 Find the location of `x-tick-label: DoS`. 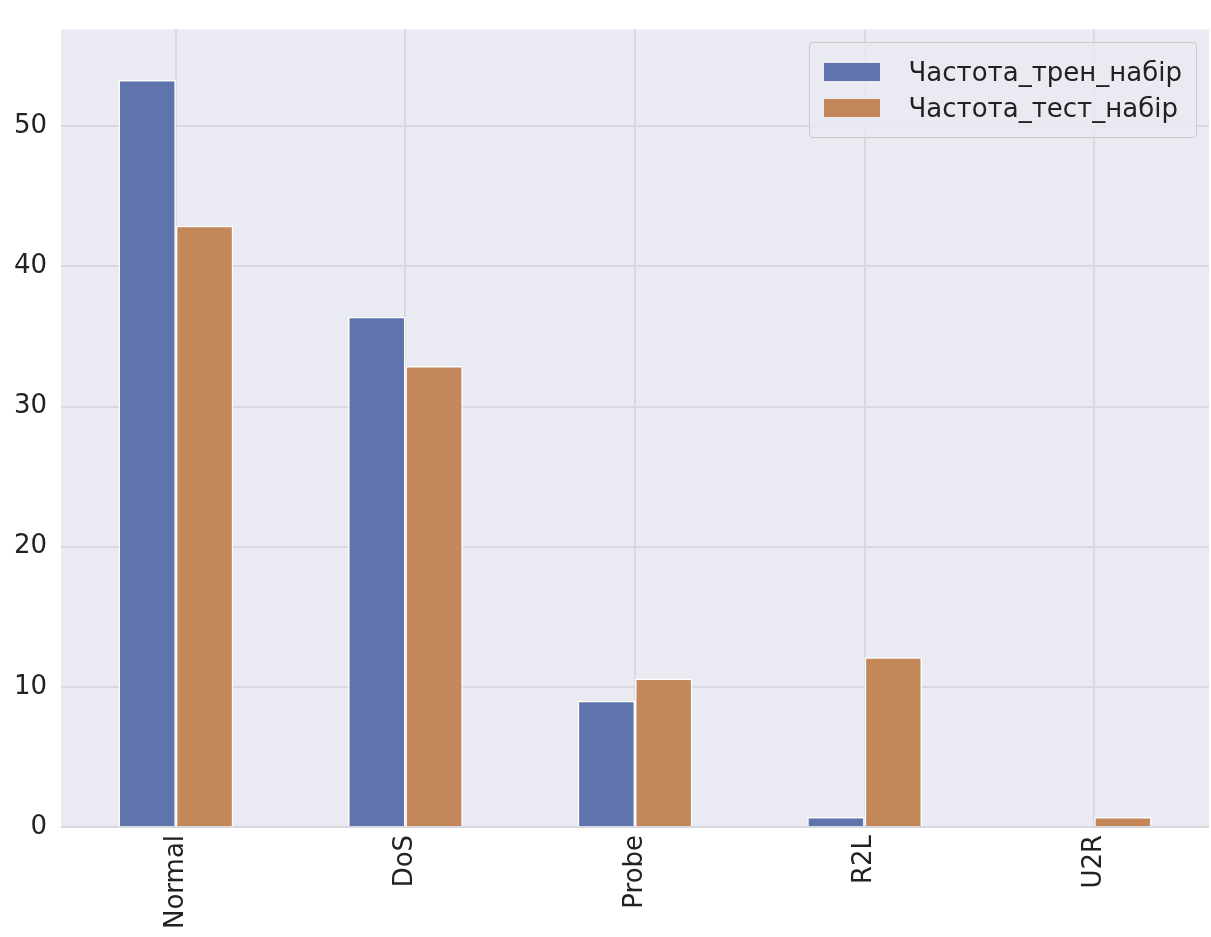

x-tick-label: DoS is located at coordinates (403, 861).